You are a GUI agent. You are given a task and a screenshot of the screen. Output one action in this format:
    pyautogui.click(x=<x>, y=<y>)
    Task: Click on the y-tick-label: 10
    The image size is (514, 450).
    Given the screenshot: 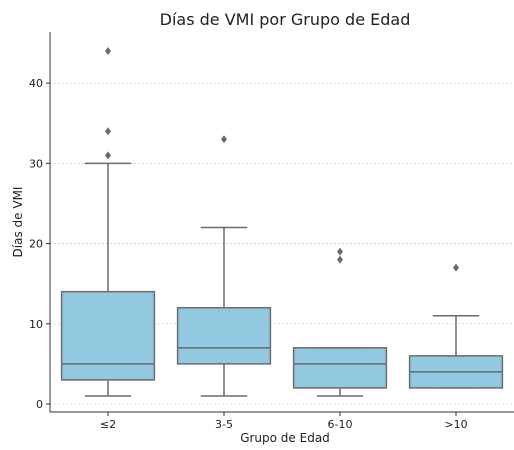 What is the action you would take?
    pyautogui.click(x=36, y=324)
    